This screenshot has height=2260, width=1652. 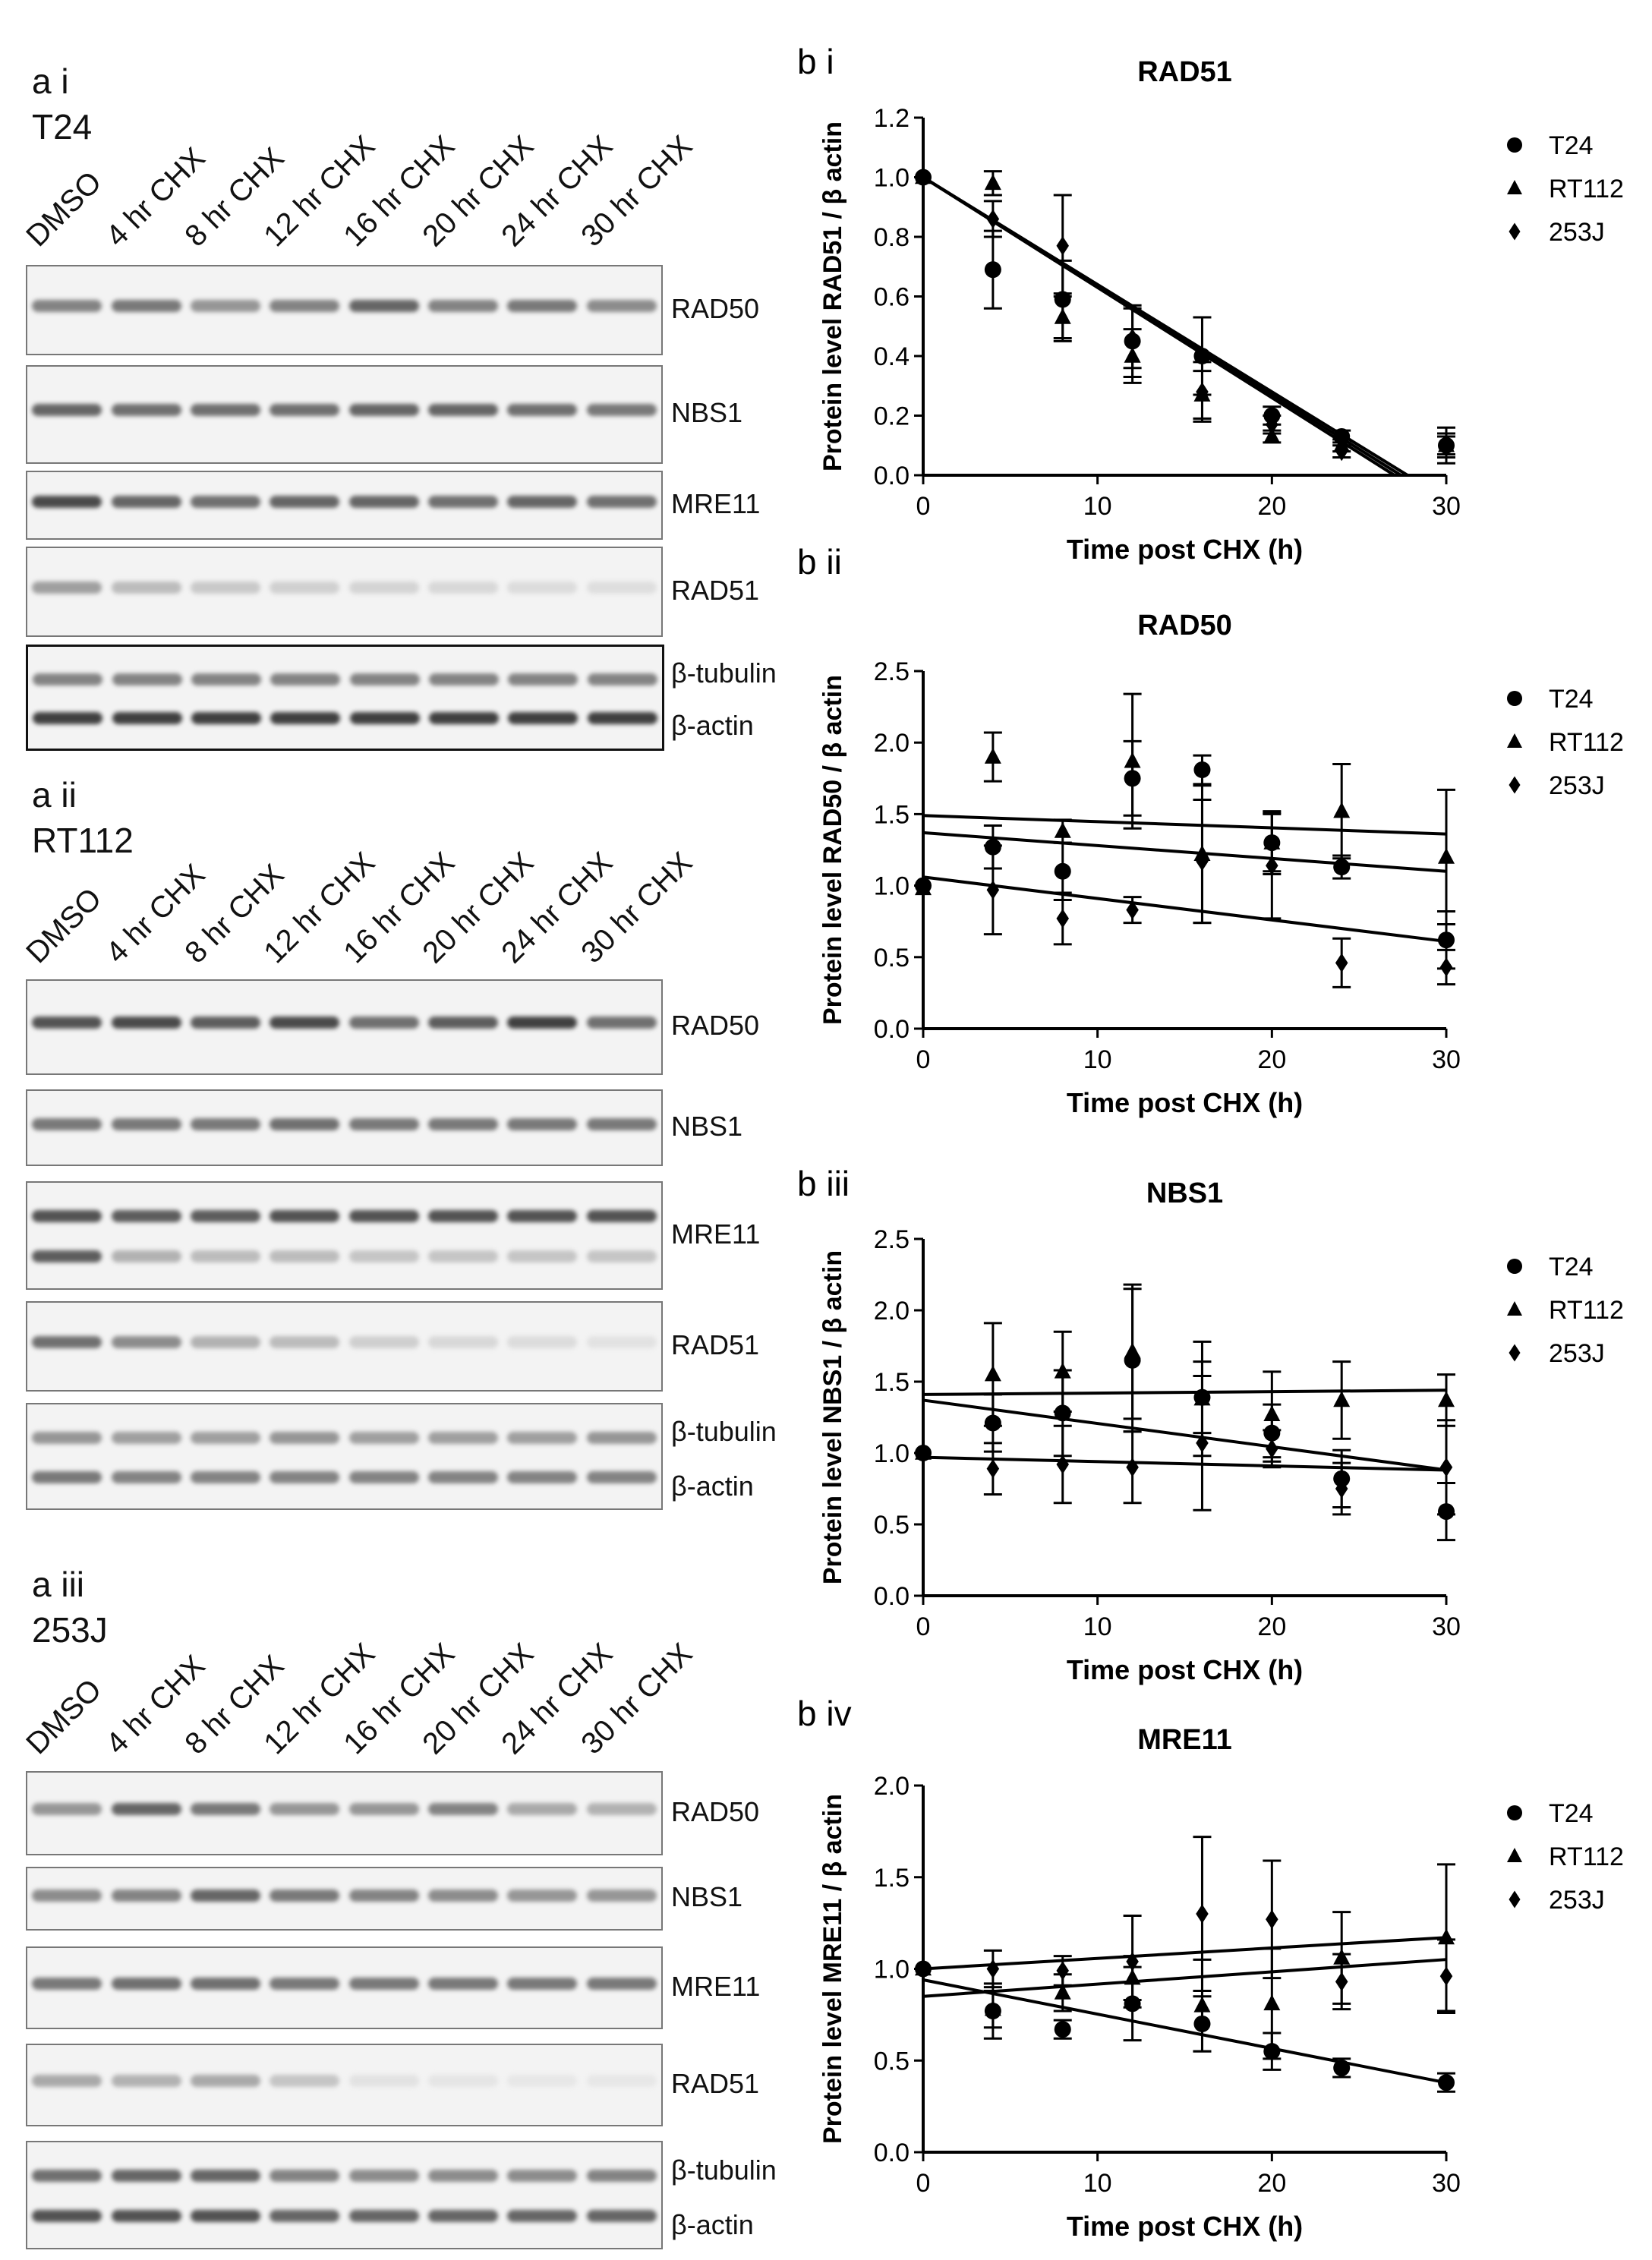 What do you see at coordinates (707, 412) in the screenshot?
I see `blot-label: NBS1` at bounding box center [707, 412].